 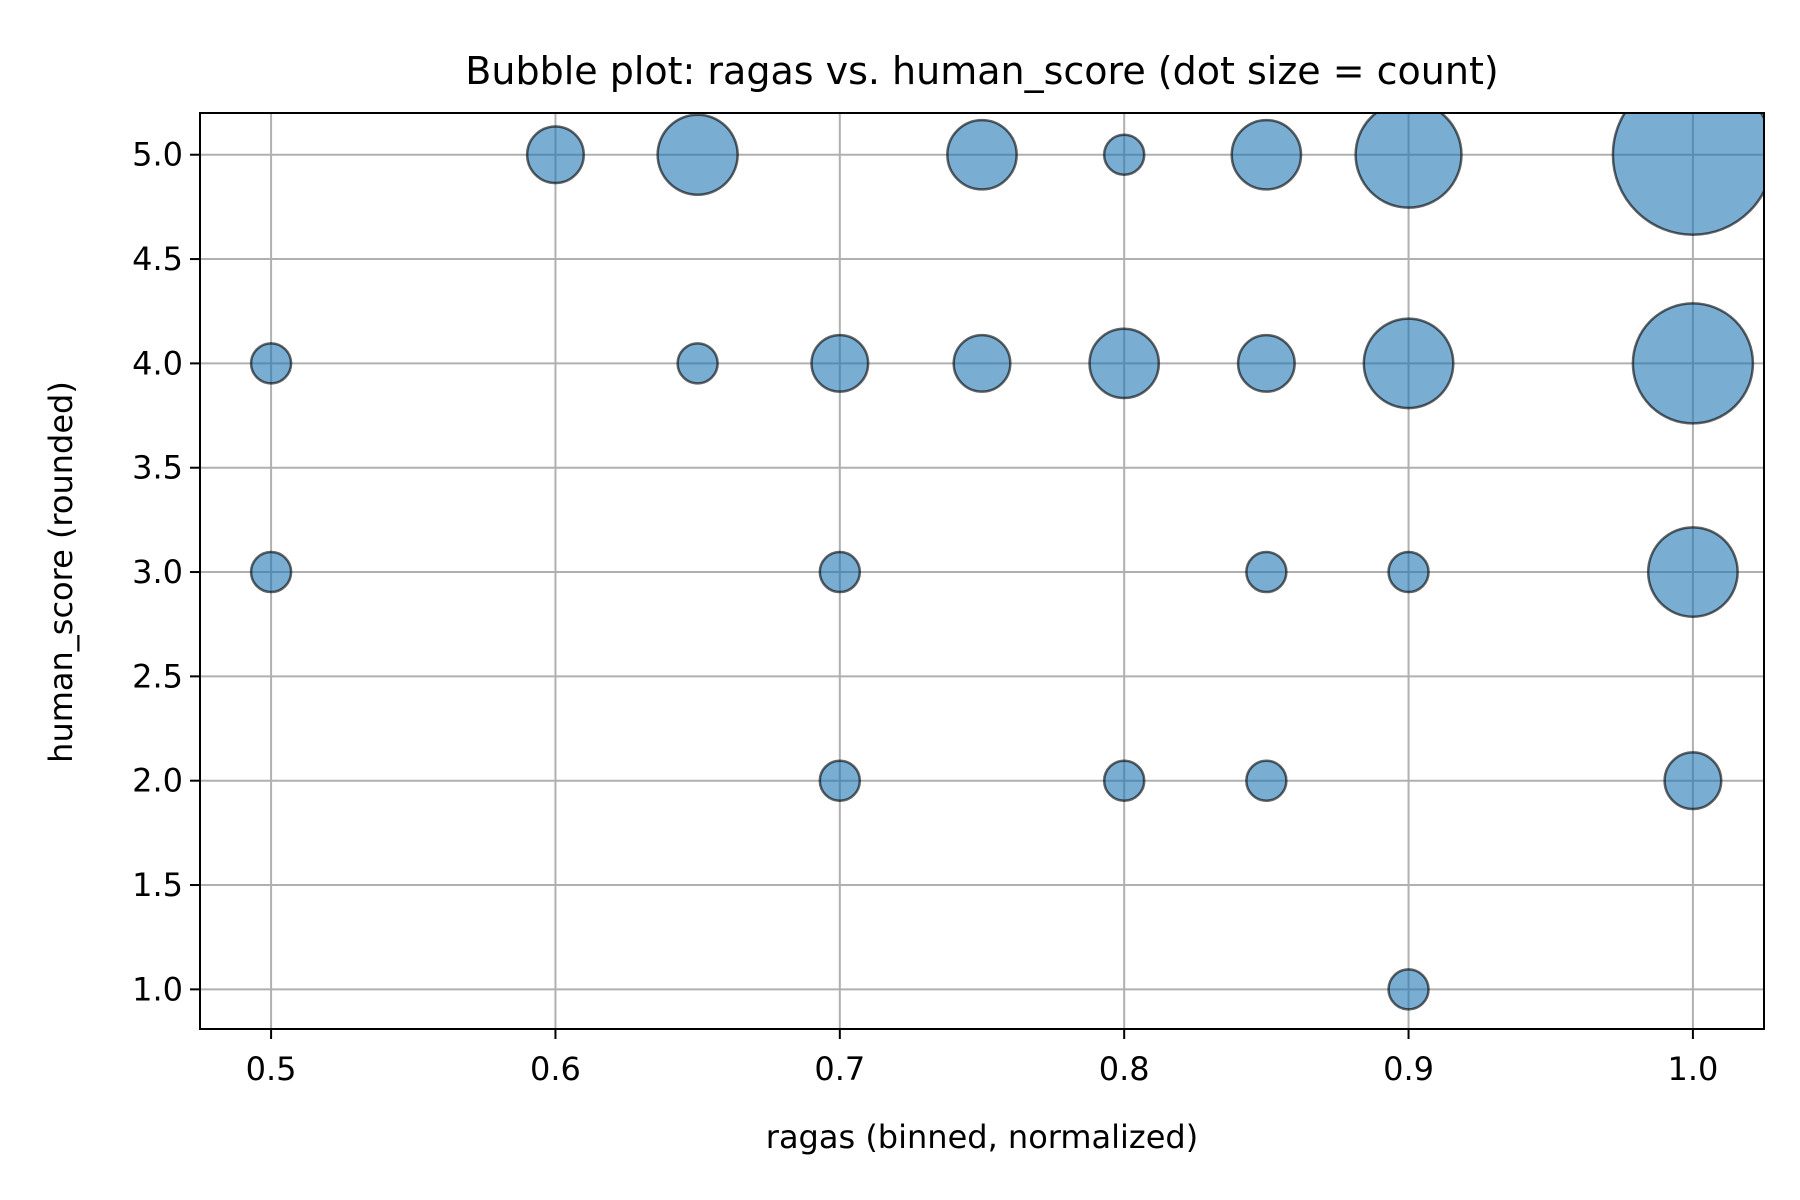 What do you see at coordinates (1124, 1069) in the screenshot?
I see `x-tick-label: 0.8` at bounding box center [1124, 1069].